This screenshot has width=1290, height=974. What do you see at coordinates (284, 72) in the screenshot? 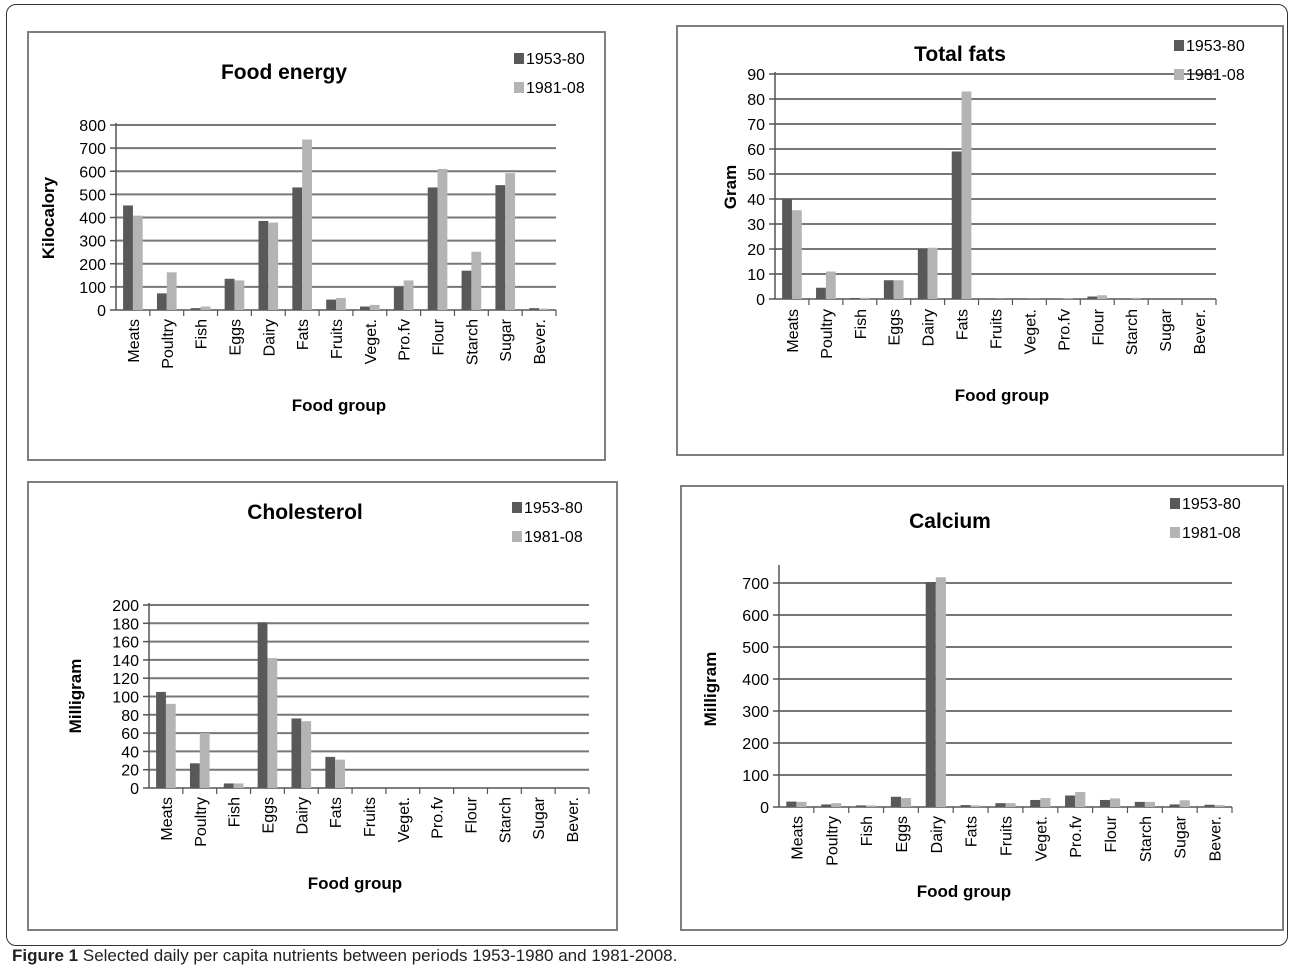
I see `chart-title: Food energy` at bounding box center [284, 72].